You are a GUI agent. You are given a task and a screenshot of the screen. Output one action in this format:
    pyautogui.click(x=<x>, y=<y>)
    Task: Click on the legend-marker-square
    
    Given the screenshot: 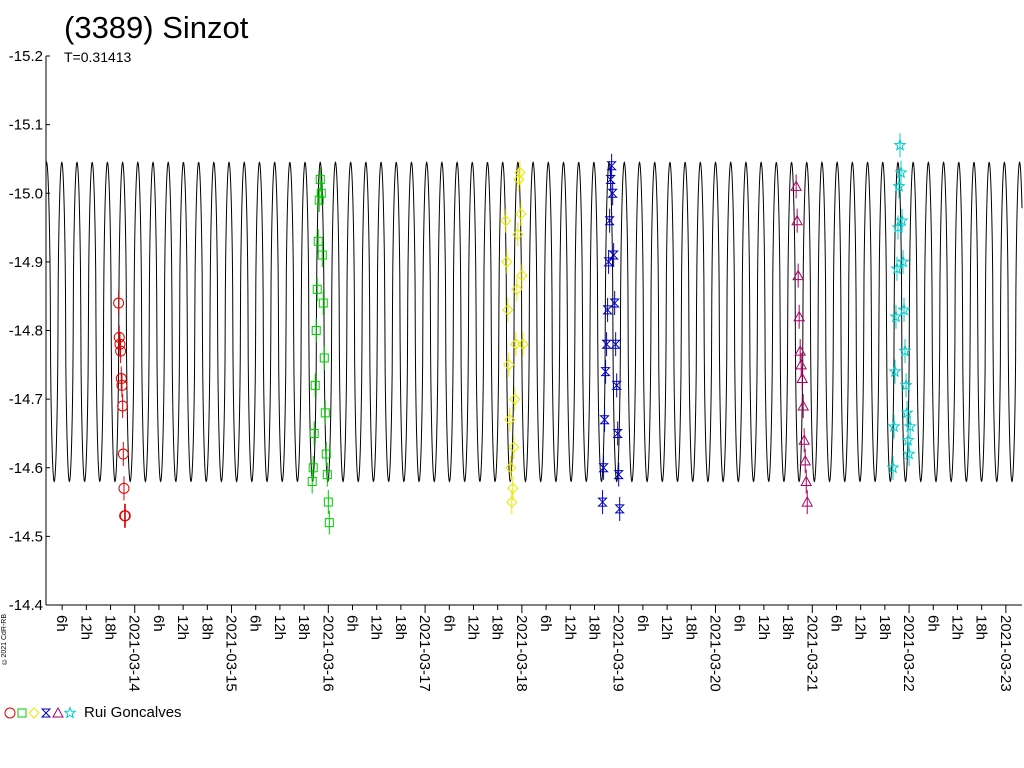 What is the action you would take?
    pyautogui.click(x=22, y=713)
    